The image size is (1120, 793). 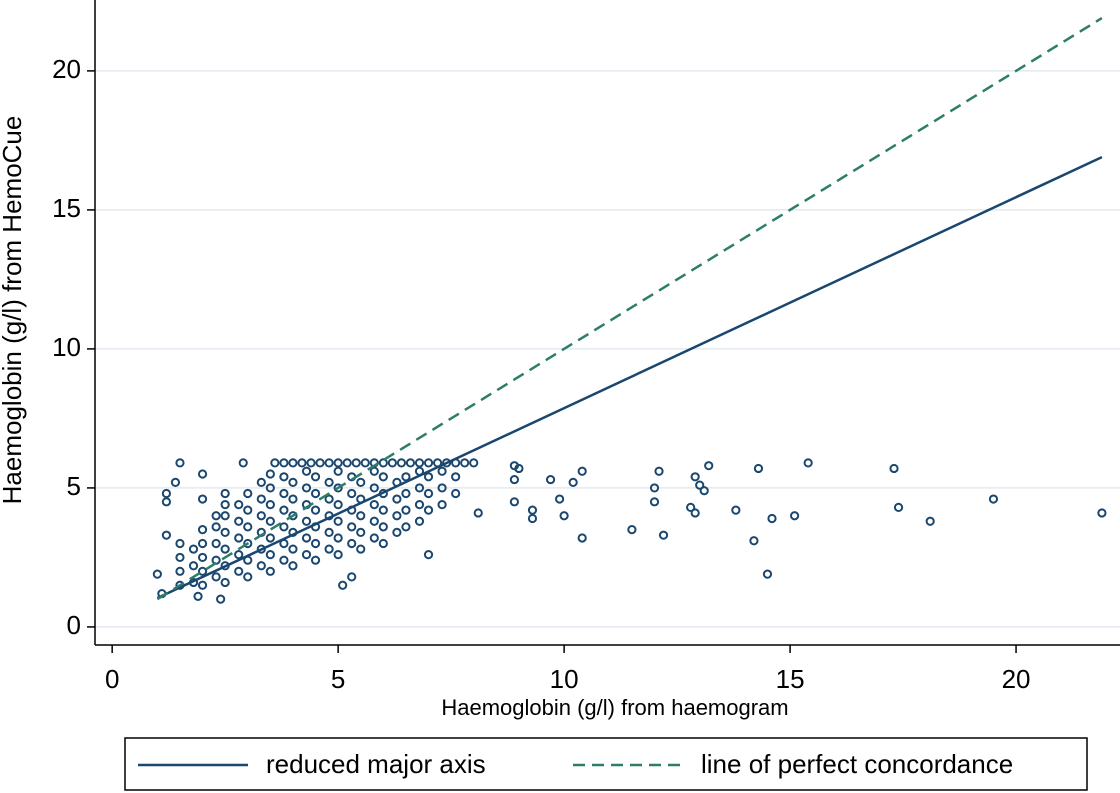 I want to click on y-tick-label: 5, so click(x=74, y=486).